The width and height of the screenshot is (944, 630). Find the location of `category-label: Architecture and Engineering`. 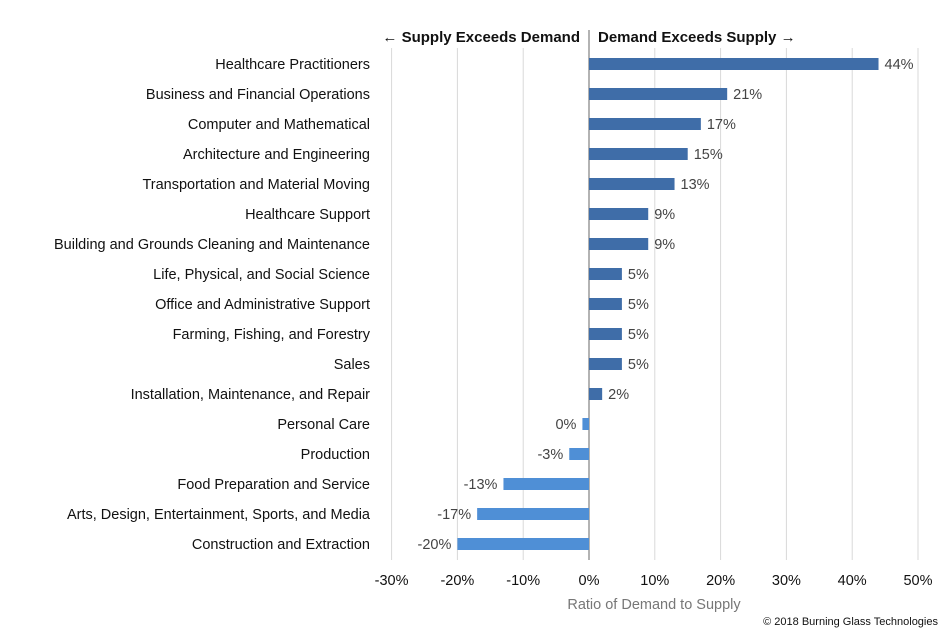

category-label: Architecture and Engineering is located at coordinates (276, 155).